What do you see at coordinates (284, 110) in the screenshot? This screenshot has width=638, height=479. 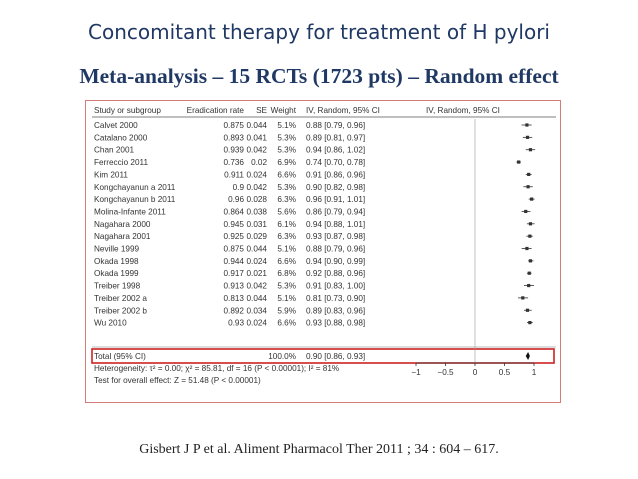 I see `column-header-3: Weight` at bounding box center [284, 110].